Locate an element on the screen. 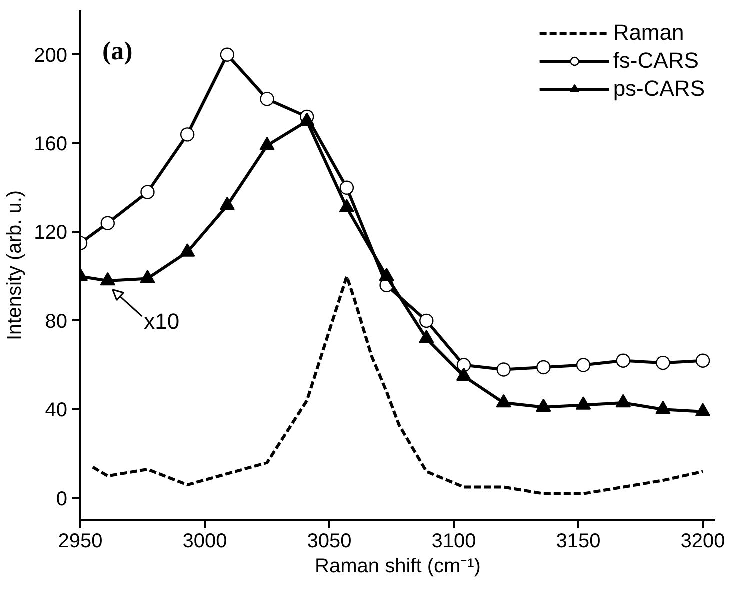 The image size is (745, 596). annotation: (a) is located at coordinates (117, 51).